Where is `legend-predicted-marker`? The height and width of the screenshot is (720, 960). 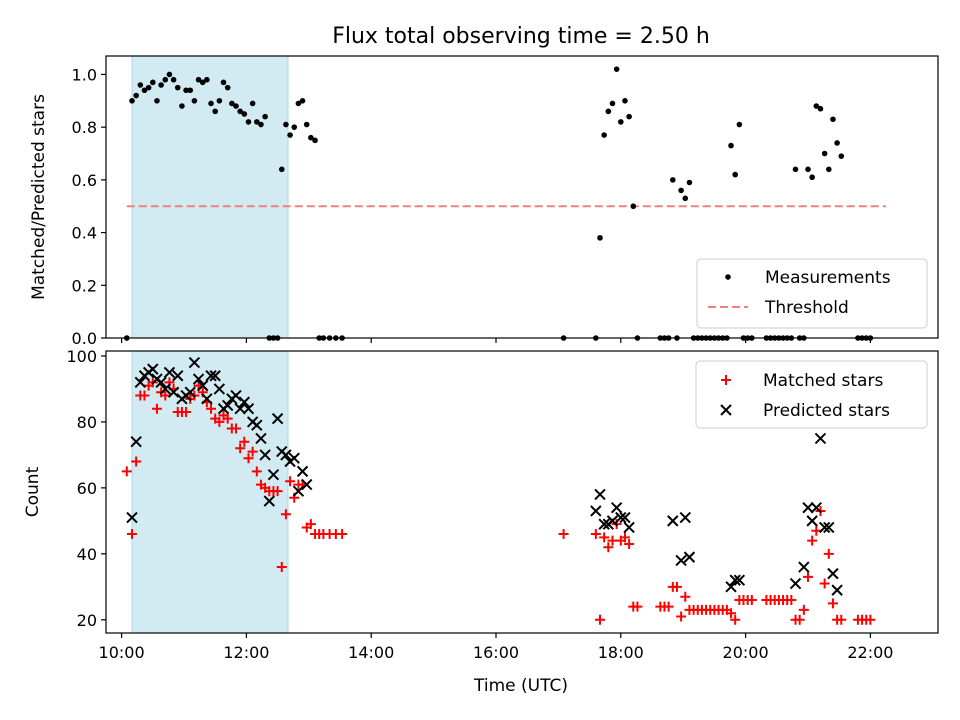 legend-predicted-marker is located at coordinates (726, 410).